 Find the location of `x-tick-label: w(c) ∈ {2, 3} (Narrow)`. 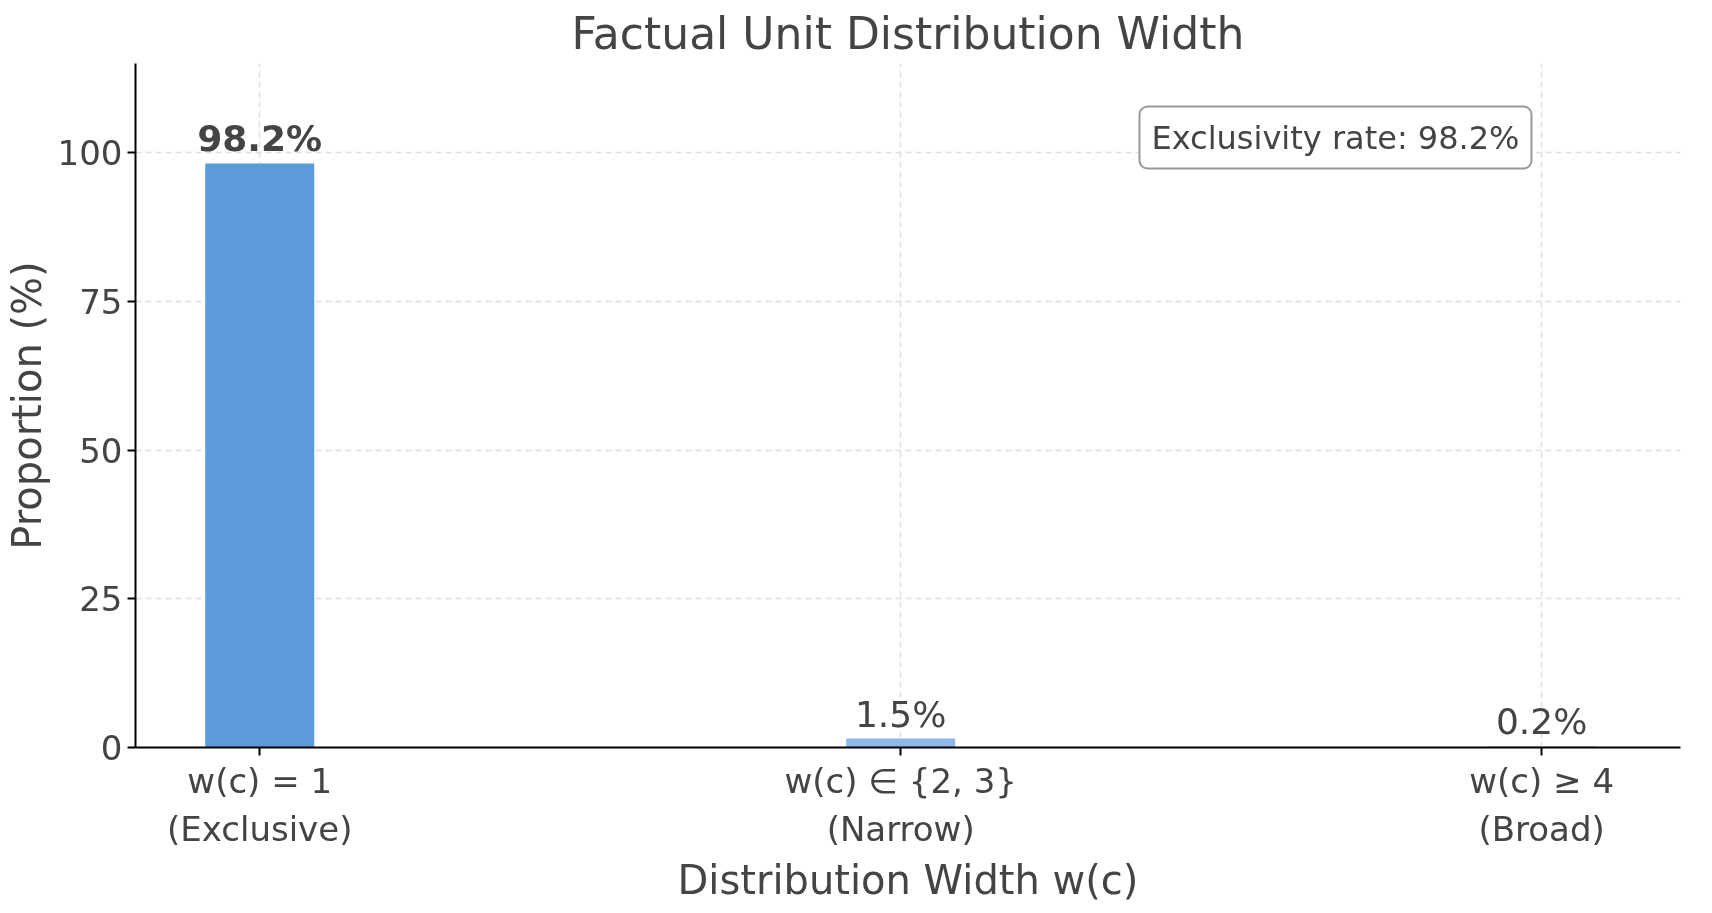

x-tick-label: w(c) ∈ {2, 3} (Narrow) is located at coordinates (900, 804).